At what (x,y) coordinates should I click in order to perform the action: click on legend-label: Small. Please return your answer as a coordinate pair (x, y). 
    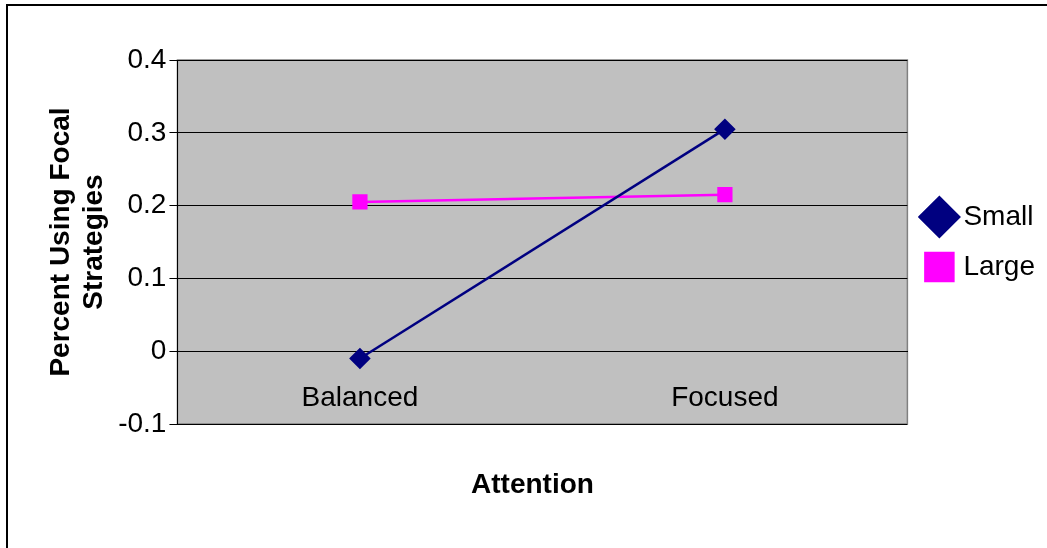
    Looking at the image, I should click on (998, 215).